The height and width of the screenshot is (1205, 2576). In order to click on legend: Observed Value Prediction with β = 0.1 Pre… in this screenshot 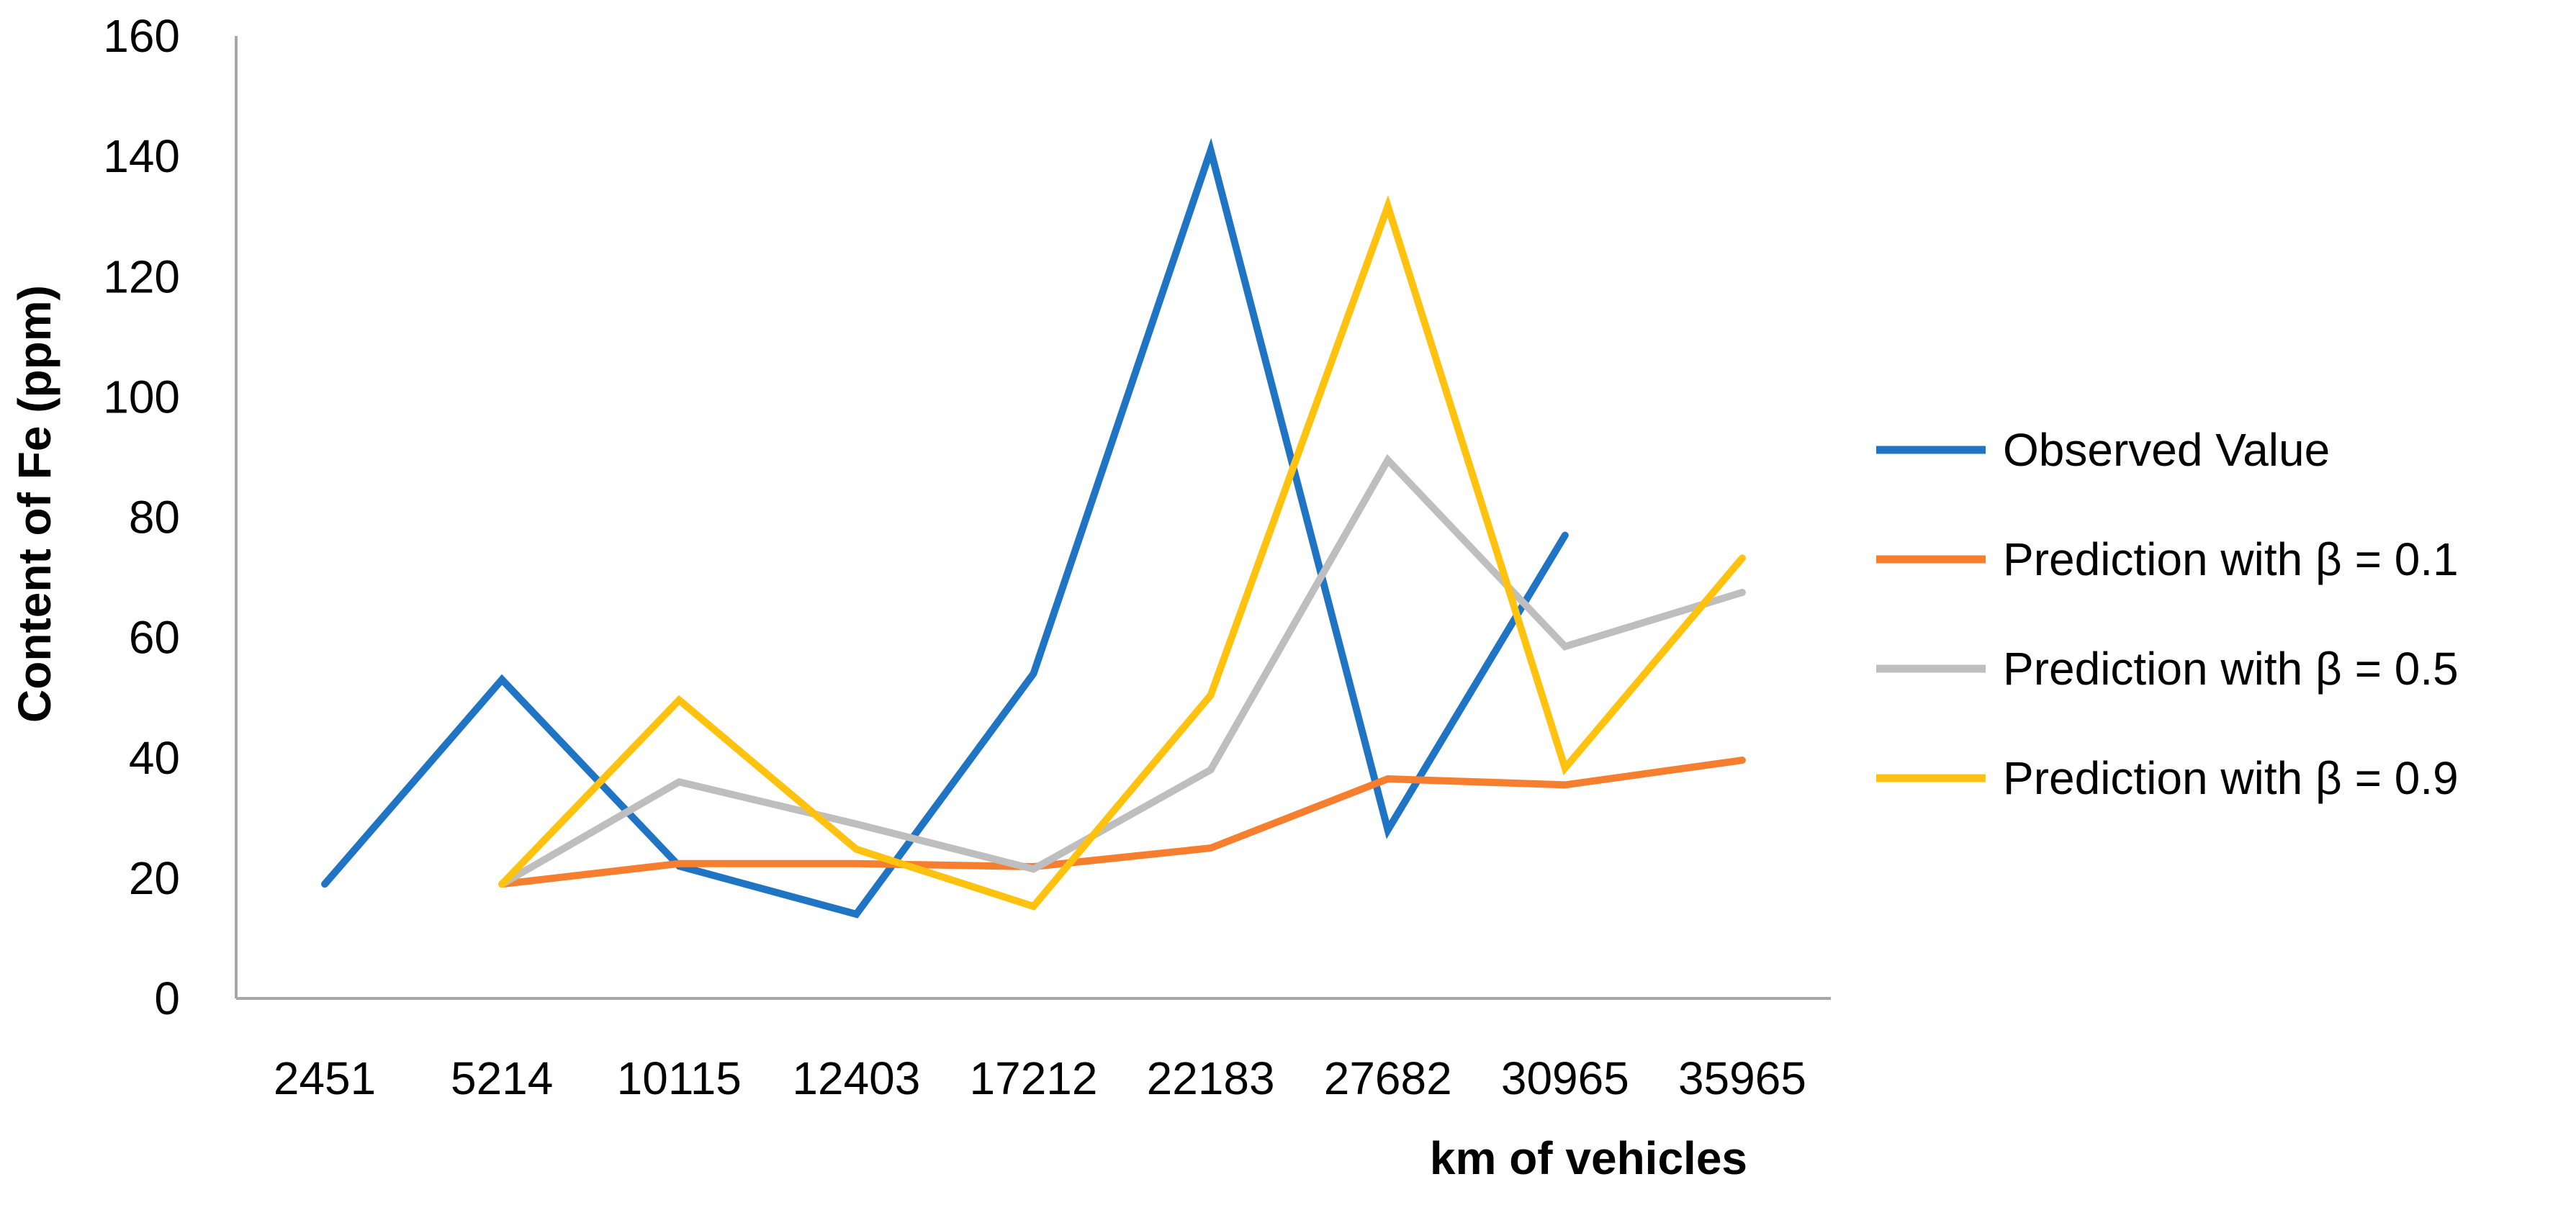, I will do `click(2167, 614)`.